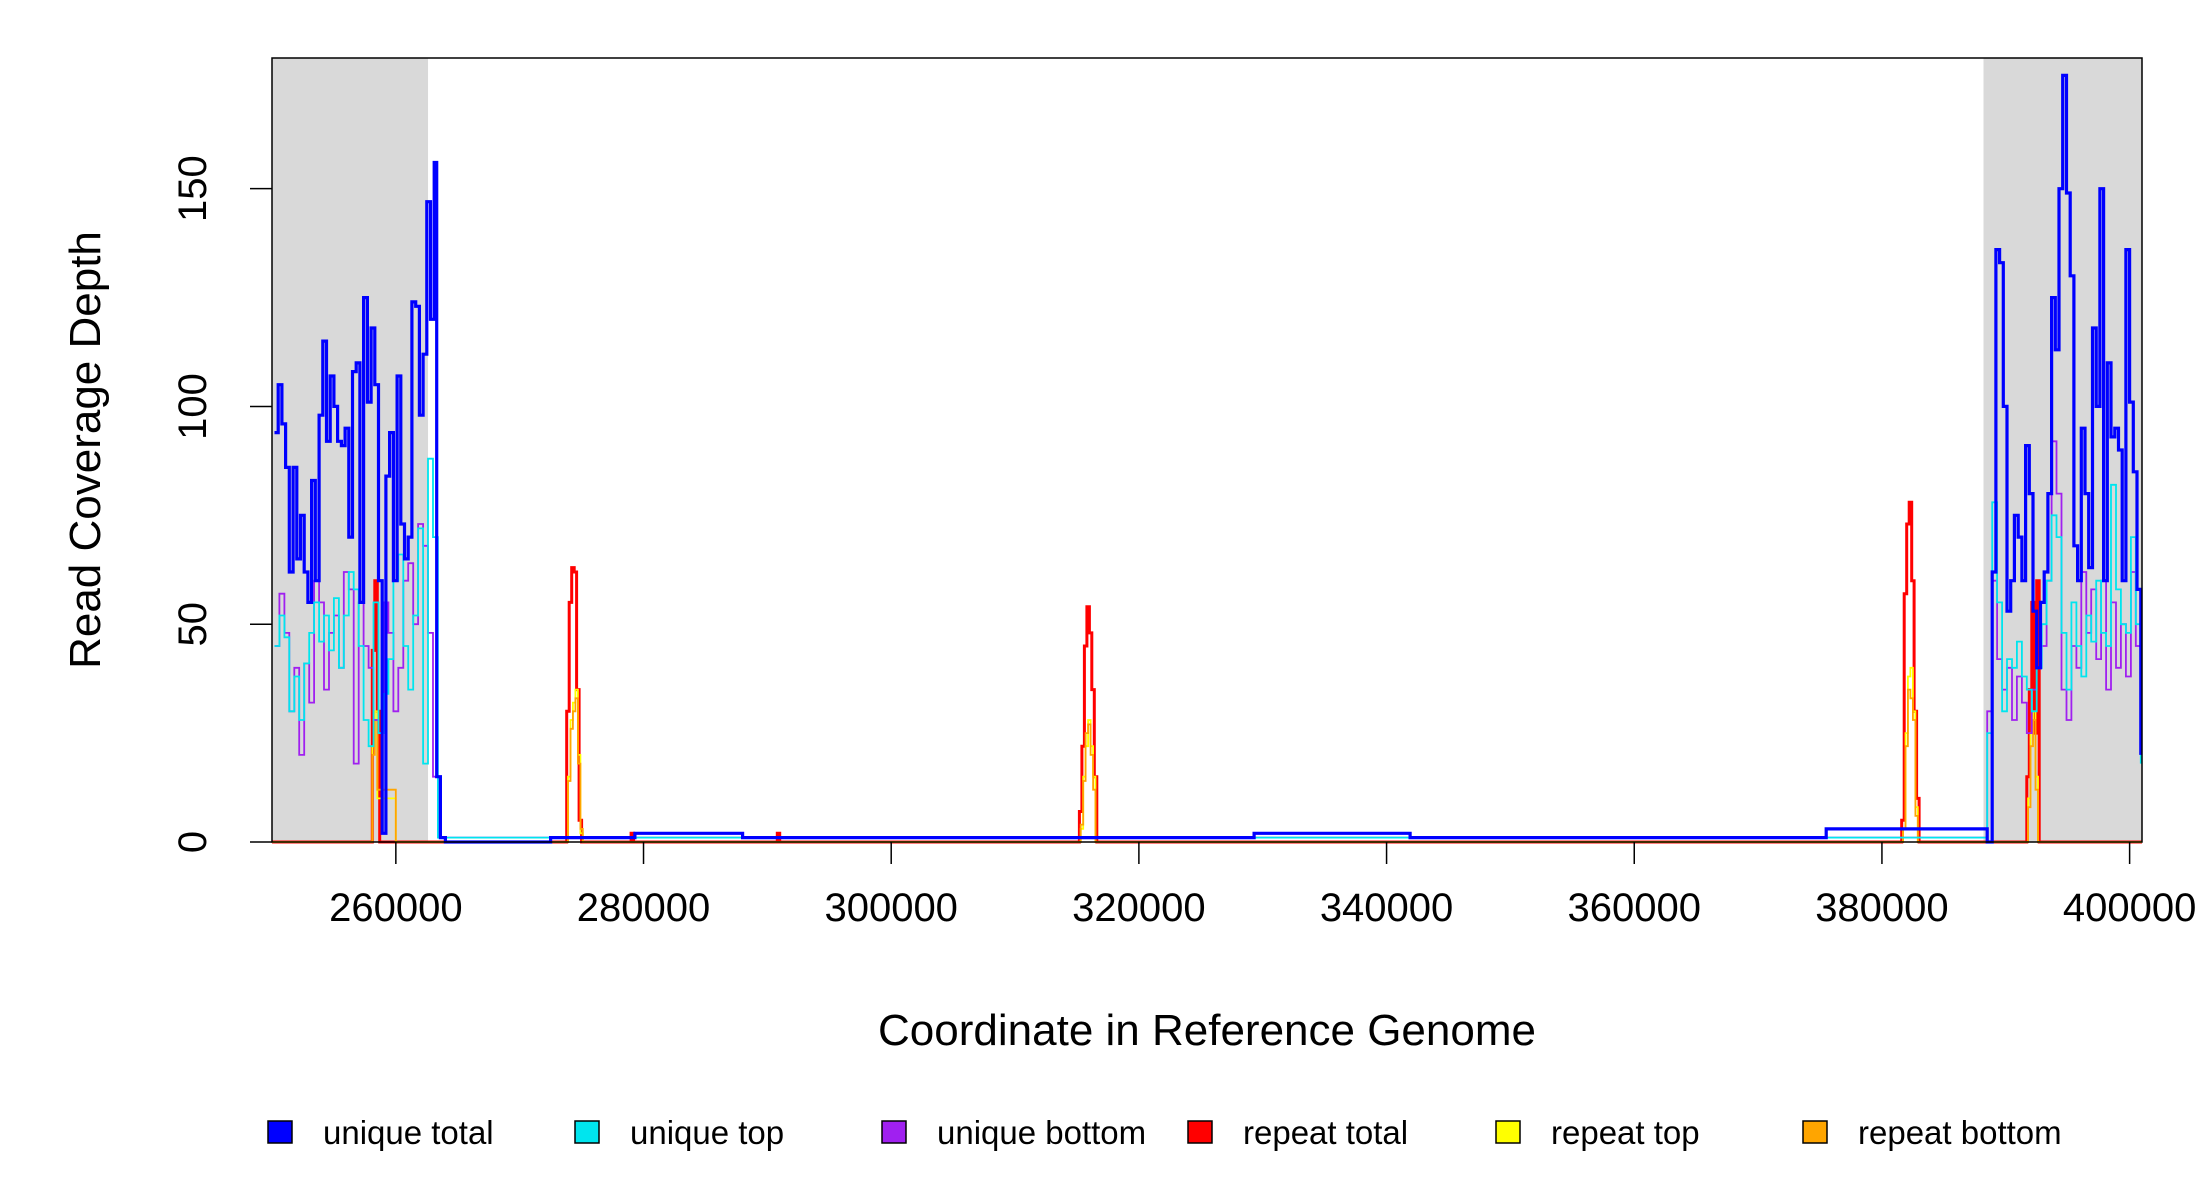 This screenshot has width=2200, height=1200. I want to click on legend-label: repeat total, so click(1325, 1132).